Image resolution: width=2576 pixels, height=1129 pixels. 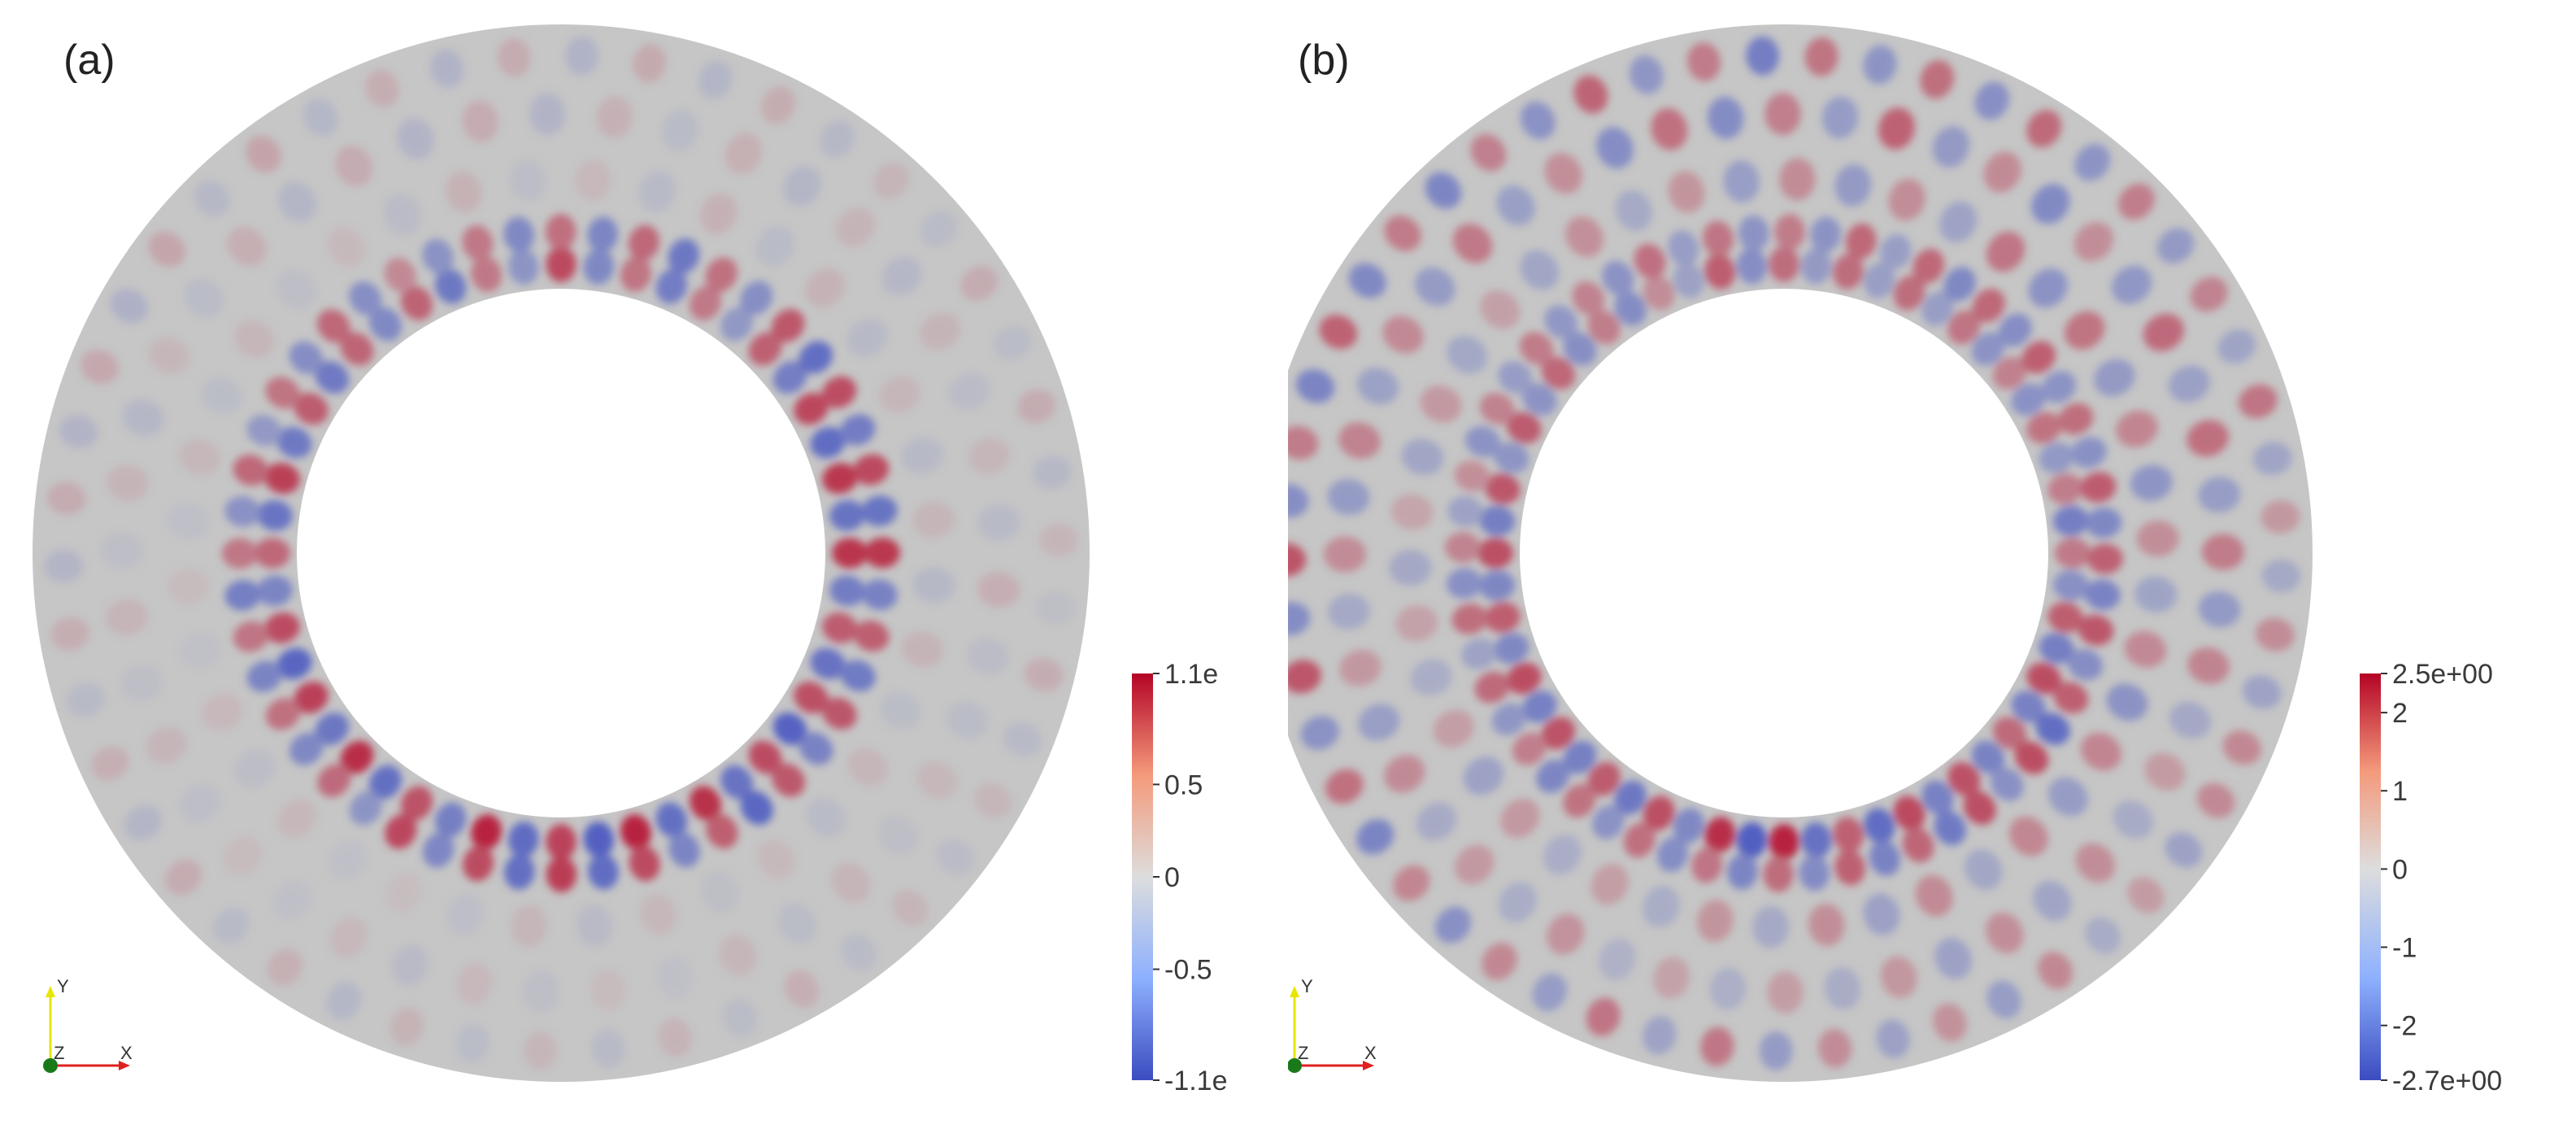 I want to click on orientation-axes-a: Y Z X, so click(x=88, y=1024).